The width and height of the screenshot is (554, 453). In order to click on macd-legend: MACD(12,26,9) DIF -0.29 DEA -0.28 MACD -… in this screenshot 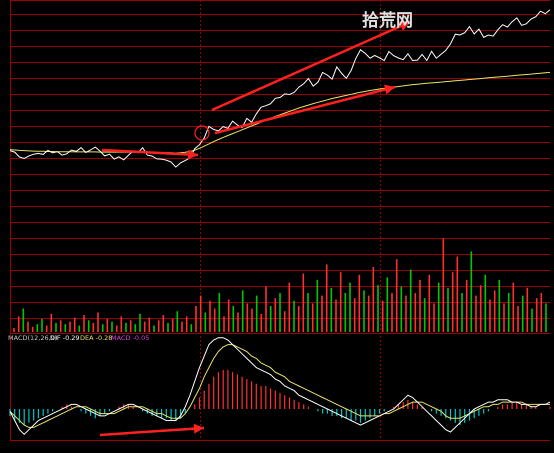, I will do `click(78, 338)`.